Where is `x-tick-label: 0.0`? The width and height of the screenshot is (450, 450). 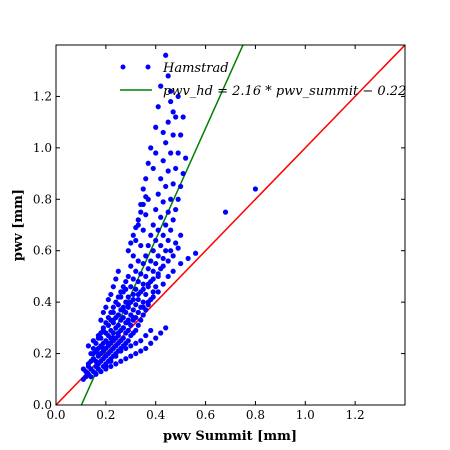 x-tick-label: 0.0 is located at coordinates (55, 415).